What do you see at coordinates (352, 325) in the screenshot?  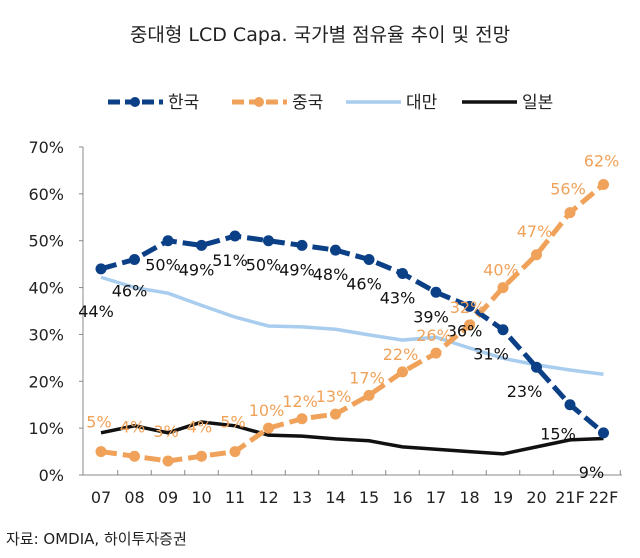 I see `series-line-대만` at bounding box center [352, 325].